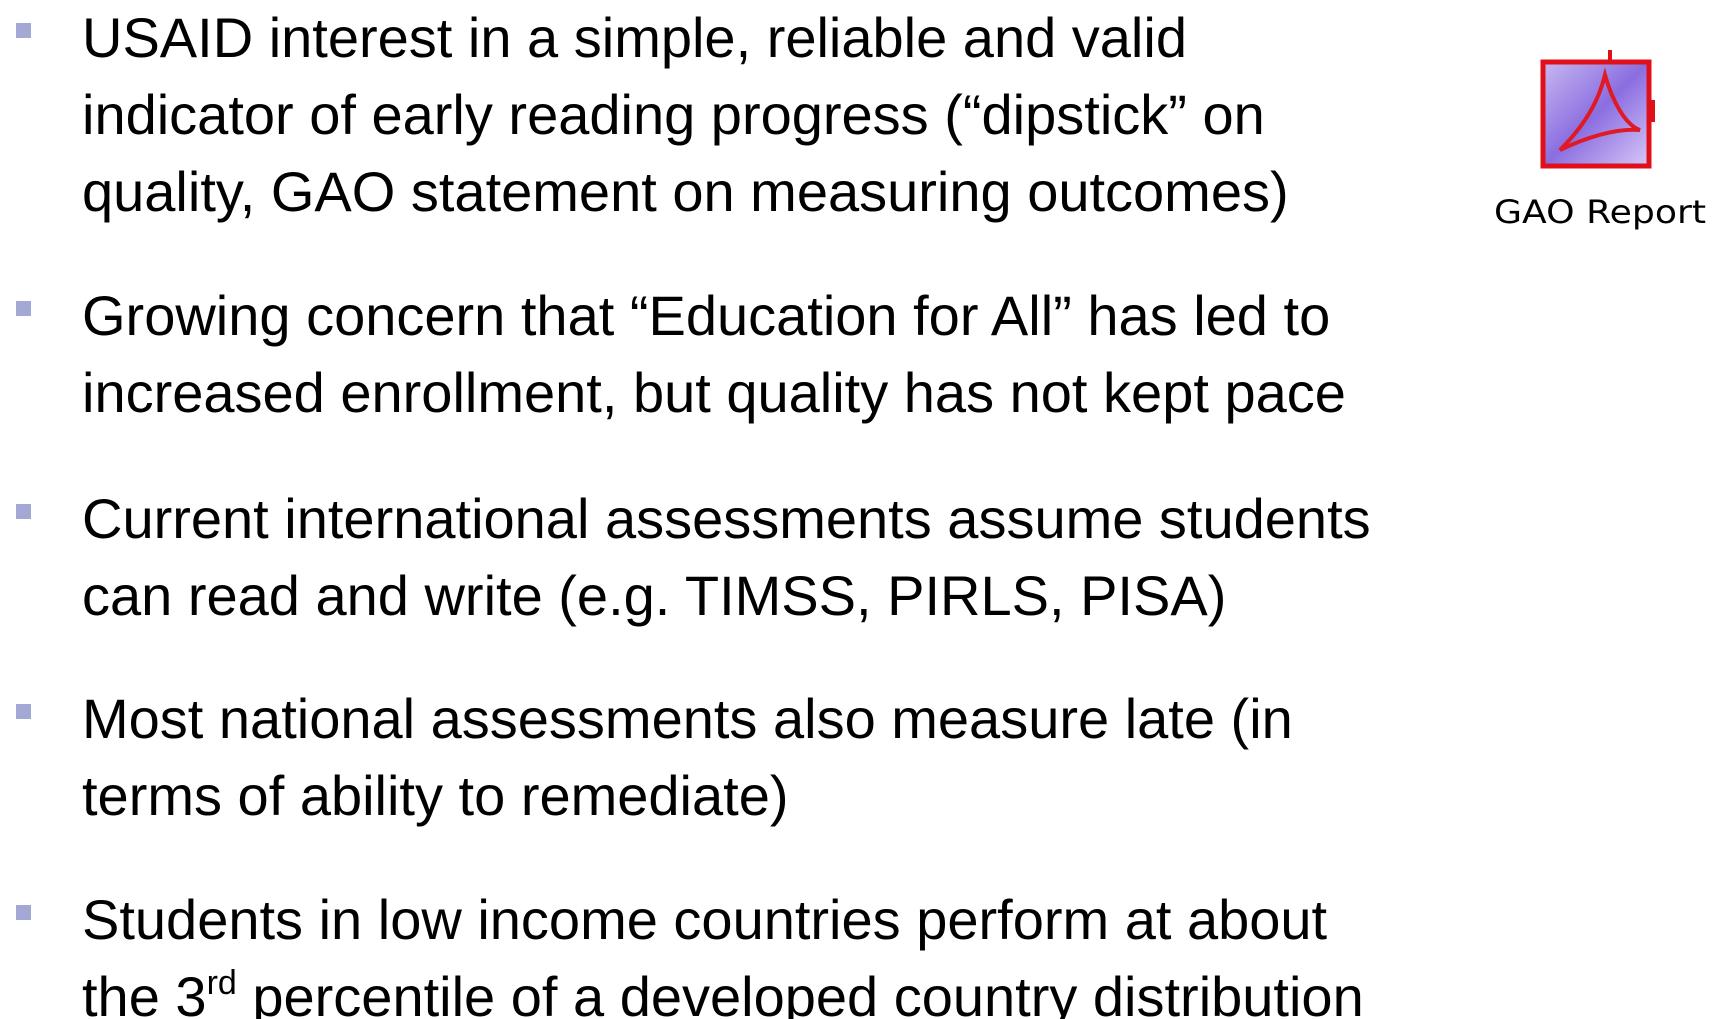 The width and height of the screenshot is (1713, 1019). I want to click on pdf-frame, so click(1596, 114).